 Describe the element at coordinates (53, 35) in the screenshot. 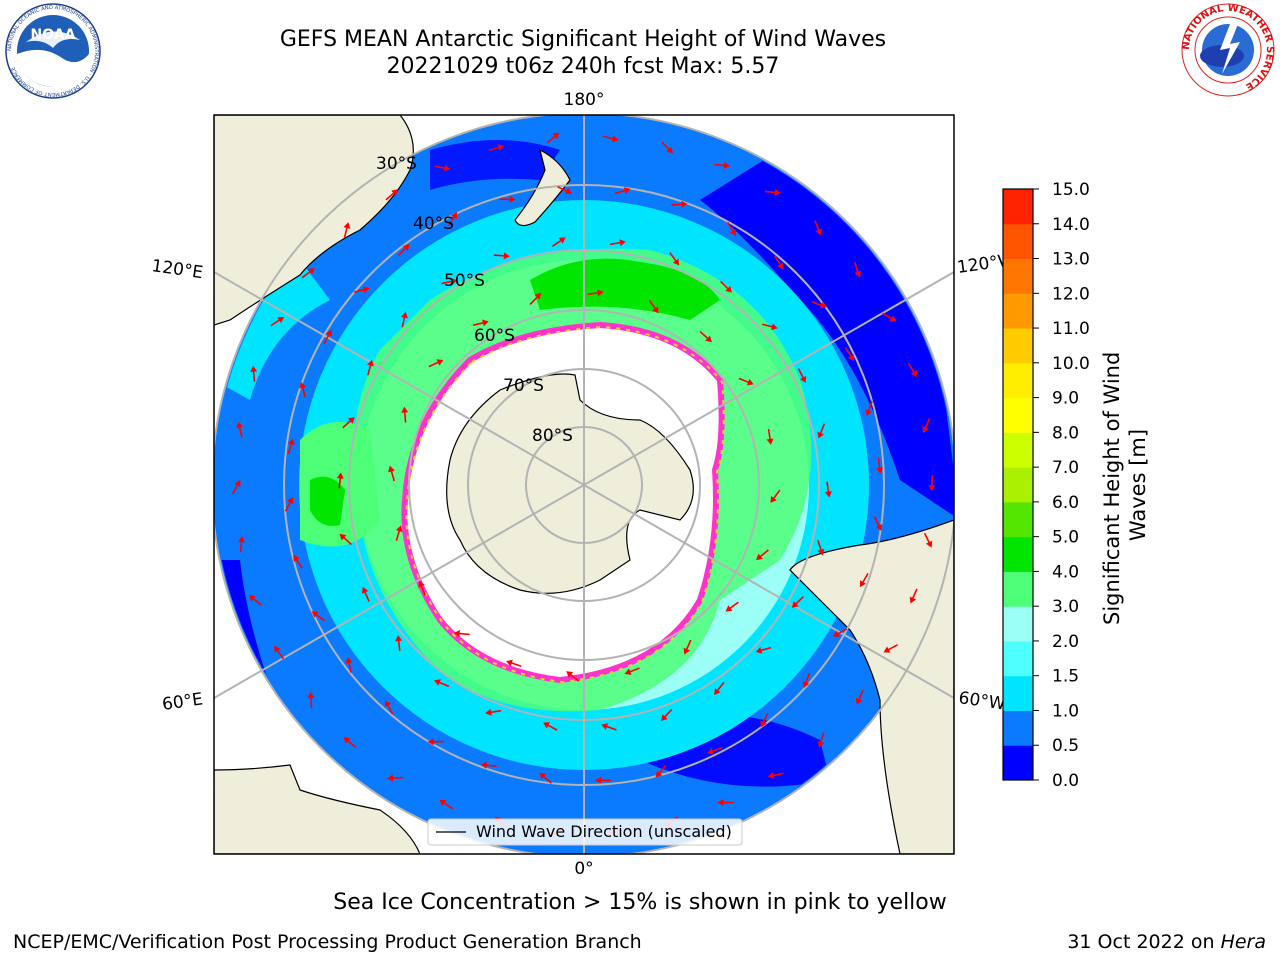

I see `svg-text: NOAA` at that location.